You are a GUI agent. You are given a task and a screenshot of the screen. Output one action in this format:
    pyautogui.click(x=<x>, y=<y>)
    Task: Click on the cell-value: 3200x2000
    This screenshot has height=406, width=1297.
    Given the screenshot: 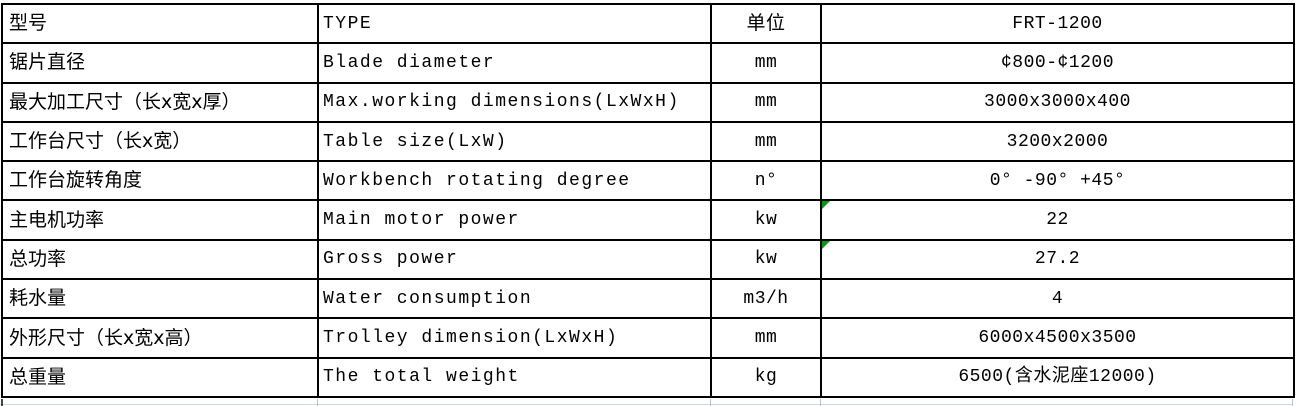 What is the action you would take?
    pyautogui.click(x=1057, y=141)
    